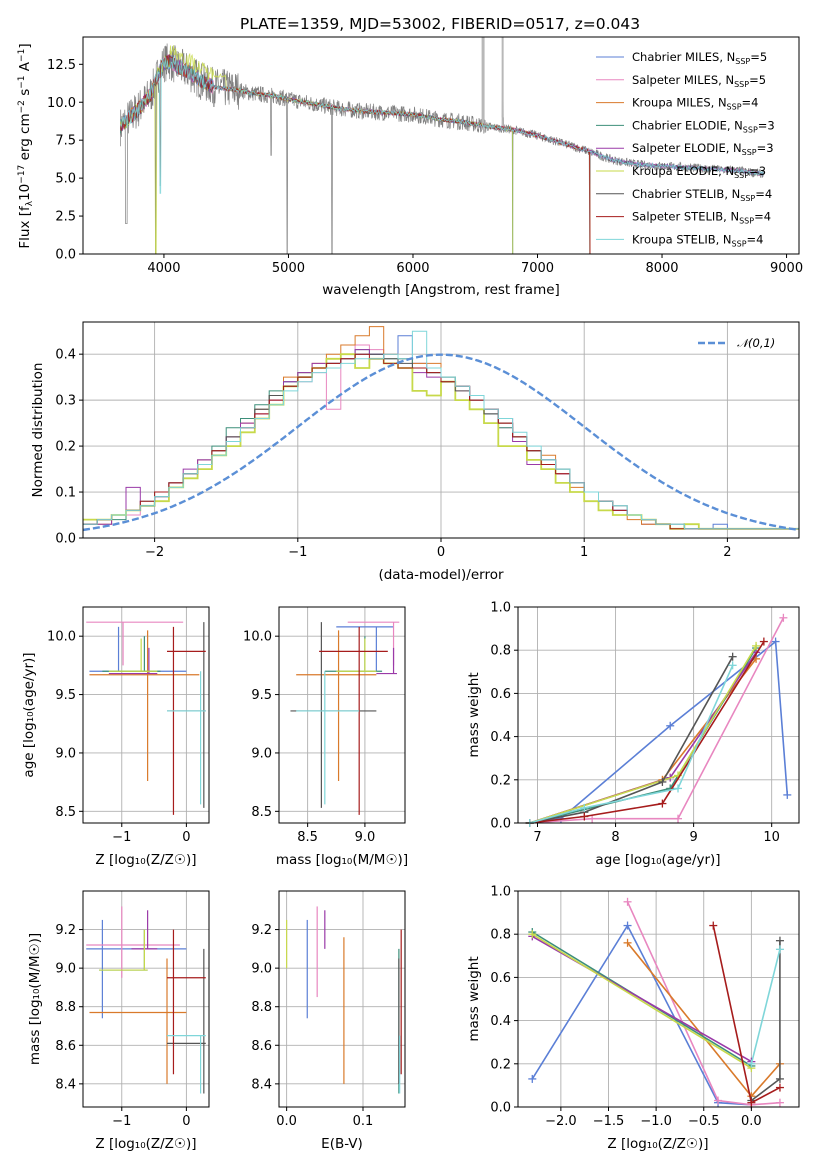 Image resolution: width=819 pixels, height=1170 pixels. Describe the element at coordinates (65, 401) in the screenshot. I see `y-tick-label: 0.3` at that location.